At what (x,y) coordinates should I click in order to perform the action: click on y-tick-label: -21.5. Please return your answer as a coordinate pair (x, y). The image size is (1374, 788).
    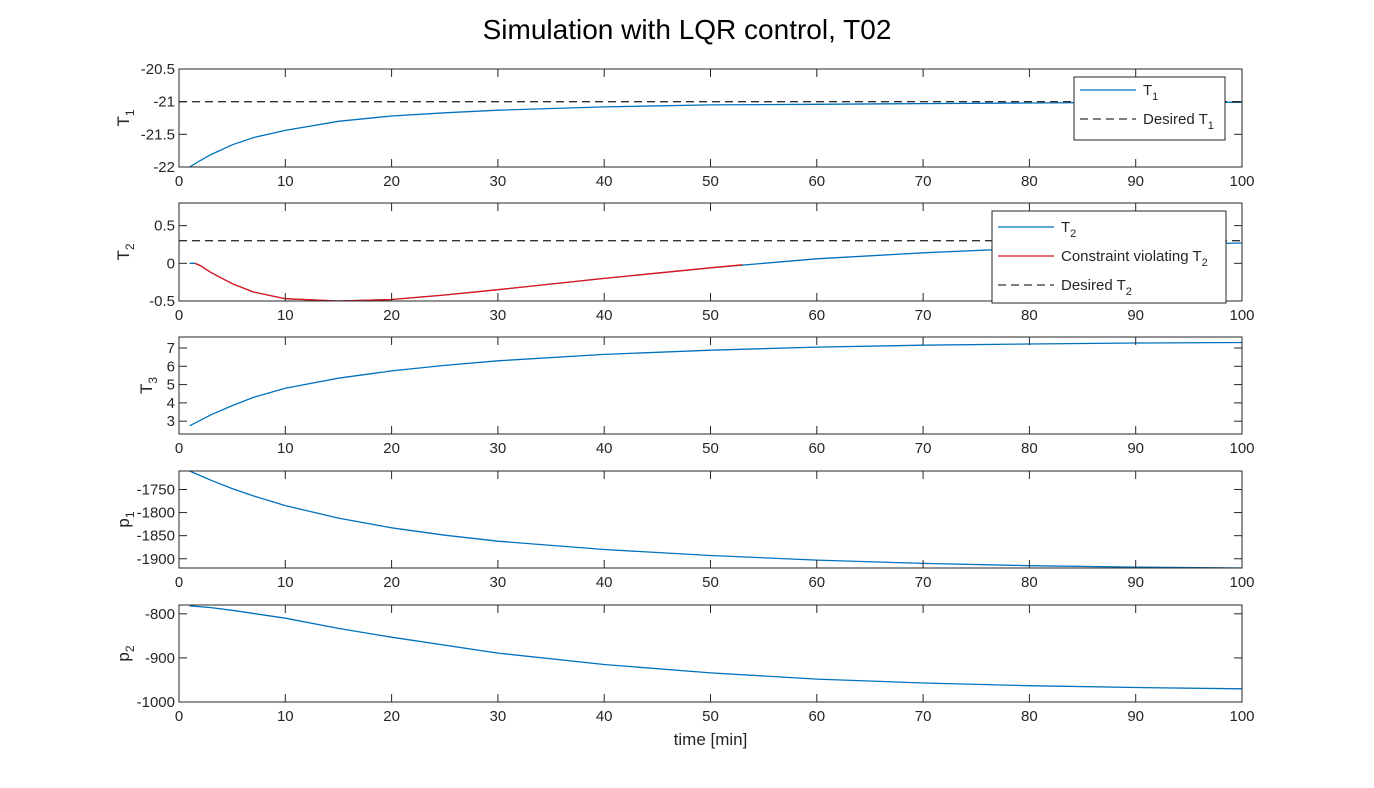
    Looking at the image, I should click on (158, 134).